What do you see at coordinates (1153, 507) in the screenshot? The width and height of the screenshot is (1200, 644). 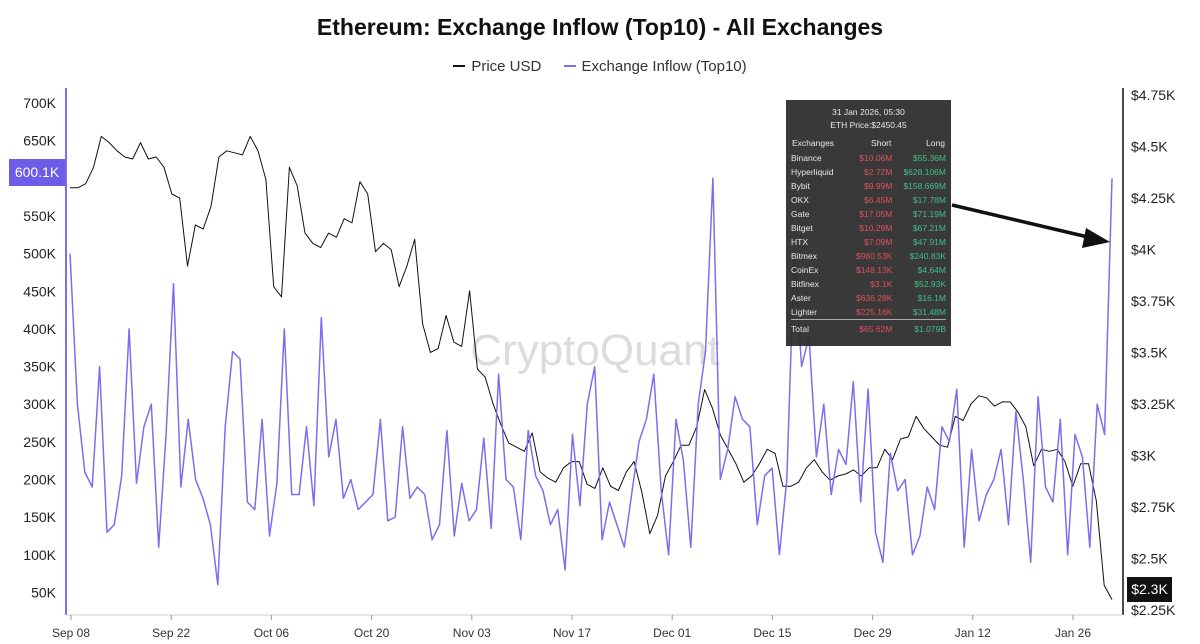 I see `right-tick-label: $2.75K` at bounding box center [1153, 507].